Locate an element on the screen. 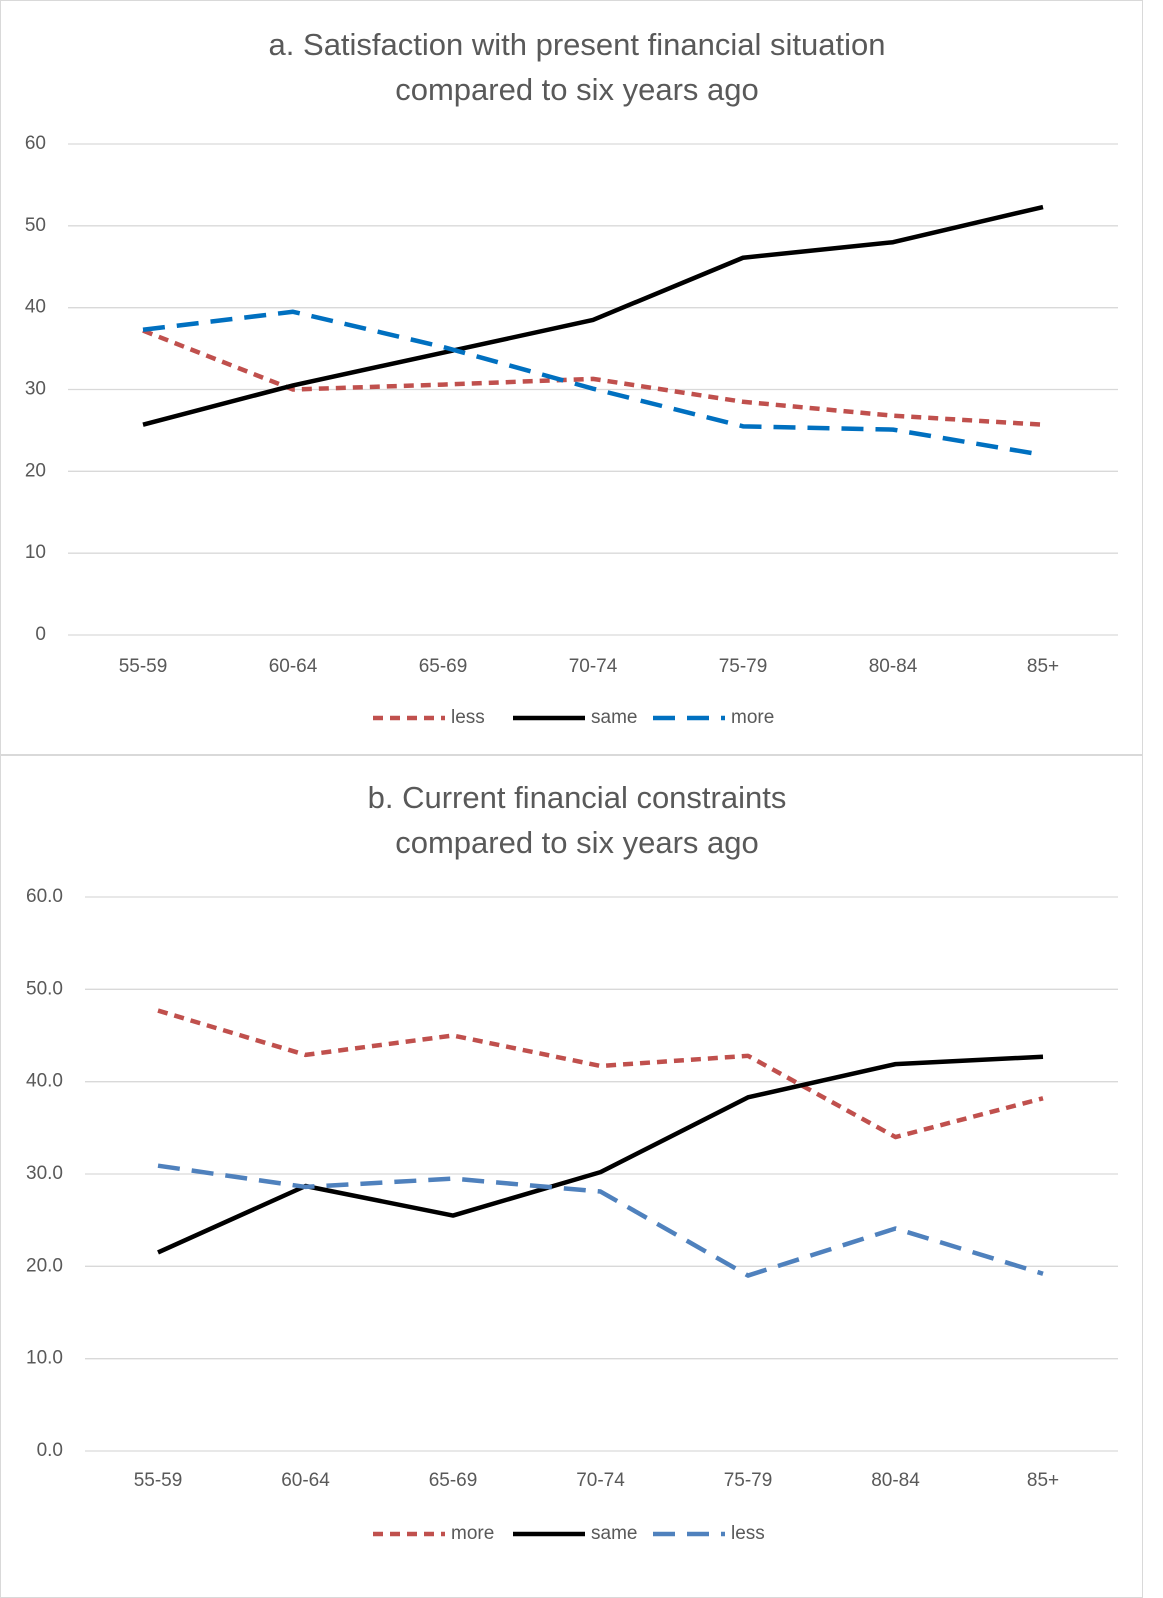 This screenshot has height=1598, width=1163. y-tick-label: 10 is located at coordinates (35, 552).